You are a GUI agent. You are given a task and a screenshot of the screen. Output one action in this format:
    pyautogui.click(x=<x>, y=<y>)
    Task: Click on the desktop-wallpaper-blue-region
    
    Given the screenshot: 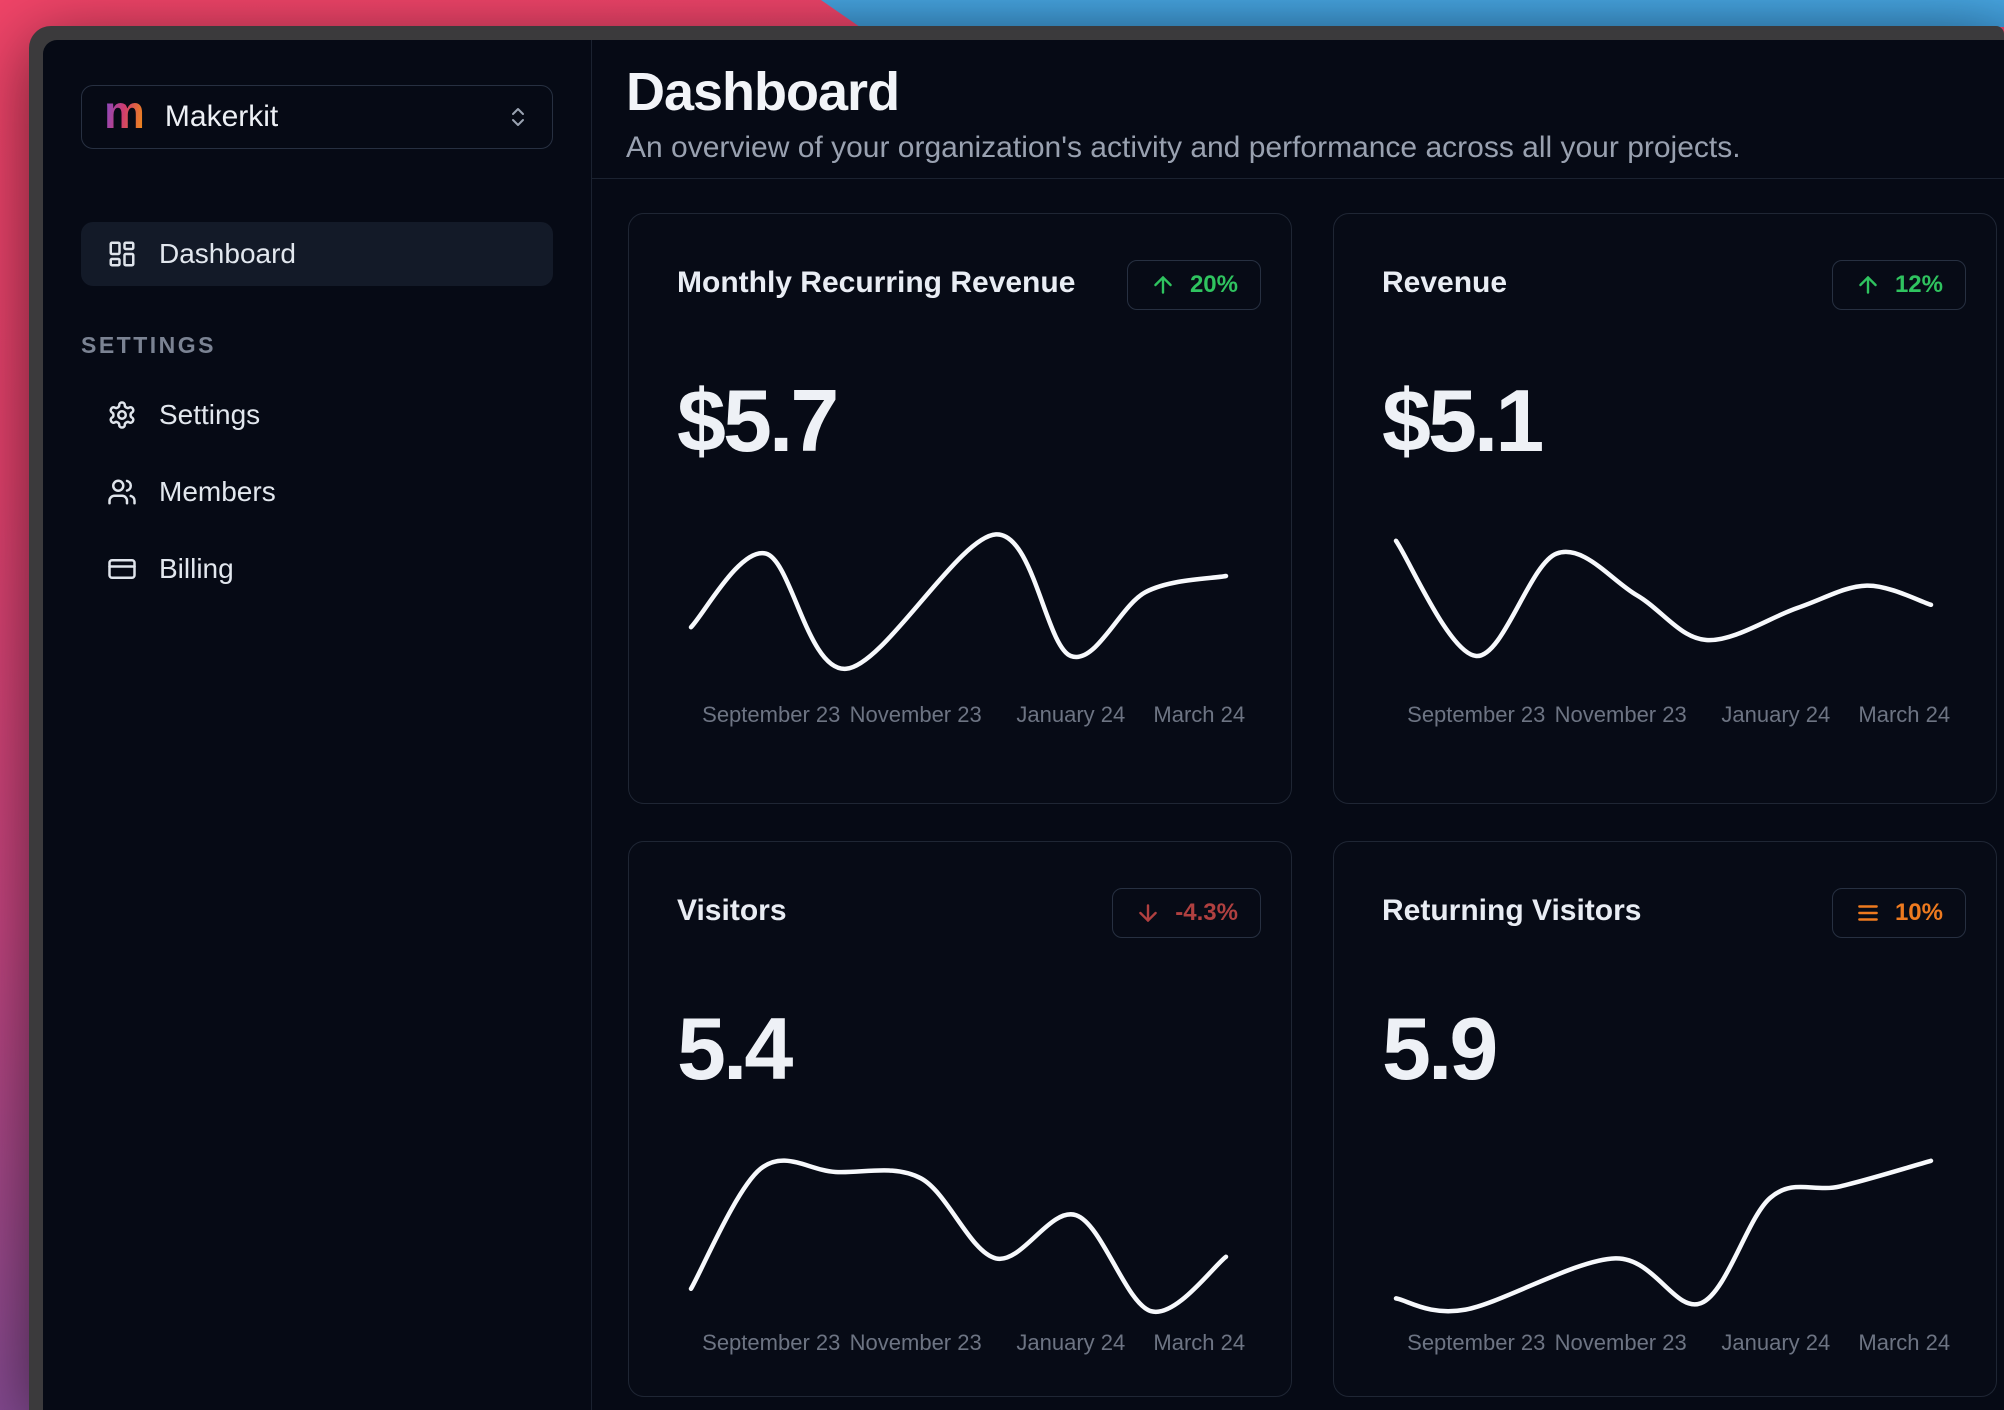 What is the action you would take?
    pyautogui.click(x=1412, y=13)
    